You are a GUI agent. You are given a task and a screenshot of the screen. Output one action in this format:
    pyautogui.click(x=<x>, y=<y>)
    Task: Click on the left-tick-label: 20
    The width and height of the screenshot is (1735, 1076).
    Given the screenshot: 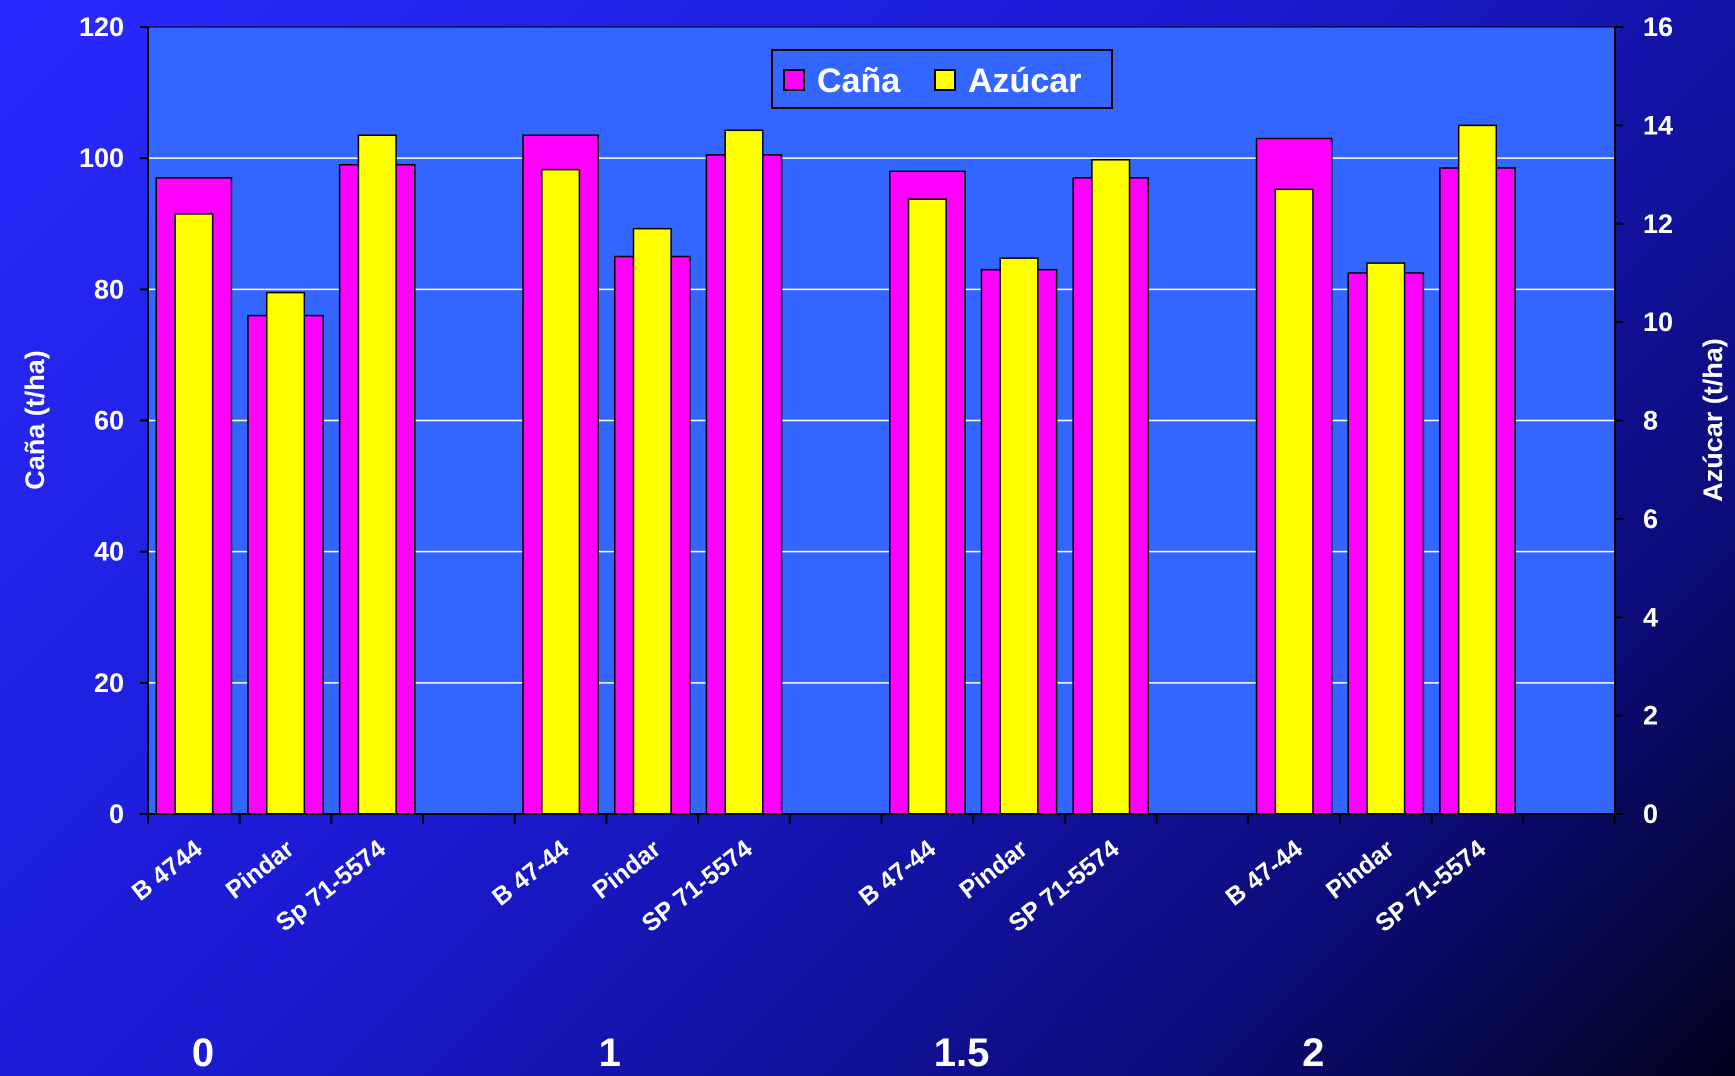 What is the action you would take?
    pyautogui.click(x=109, y=683)
    